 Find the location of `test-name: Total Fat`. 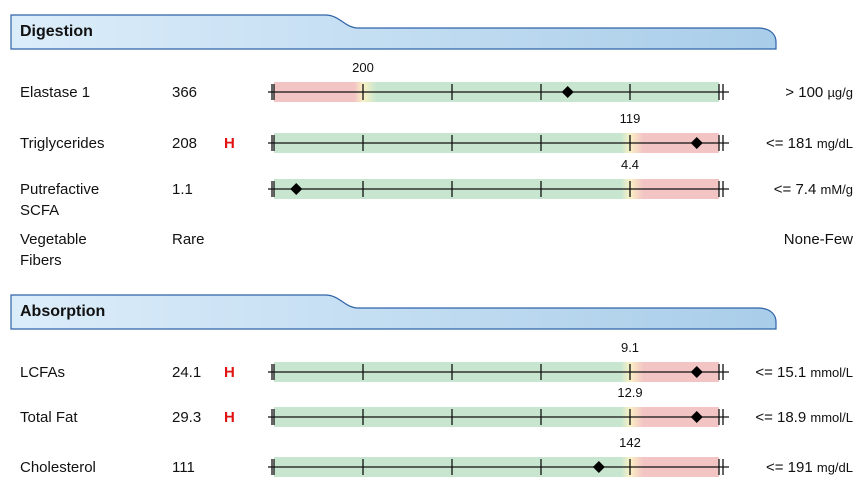

test-name: Total Fat is located at coordinates (49, 417).